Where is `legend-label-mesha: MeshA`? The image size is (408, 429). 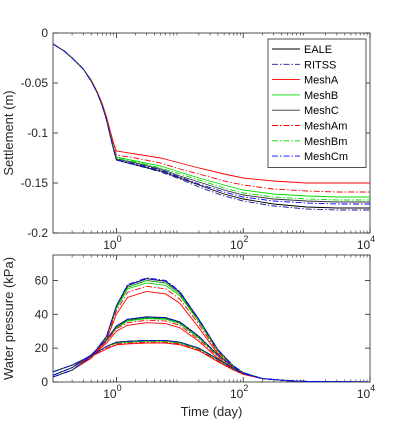
legend-label-mesha: MeshA is located at coordinates (321, 81).